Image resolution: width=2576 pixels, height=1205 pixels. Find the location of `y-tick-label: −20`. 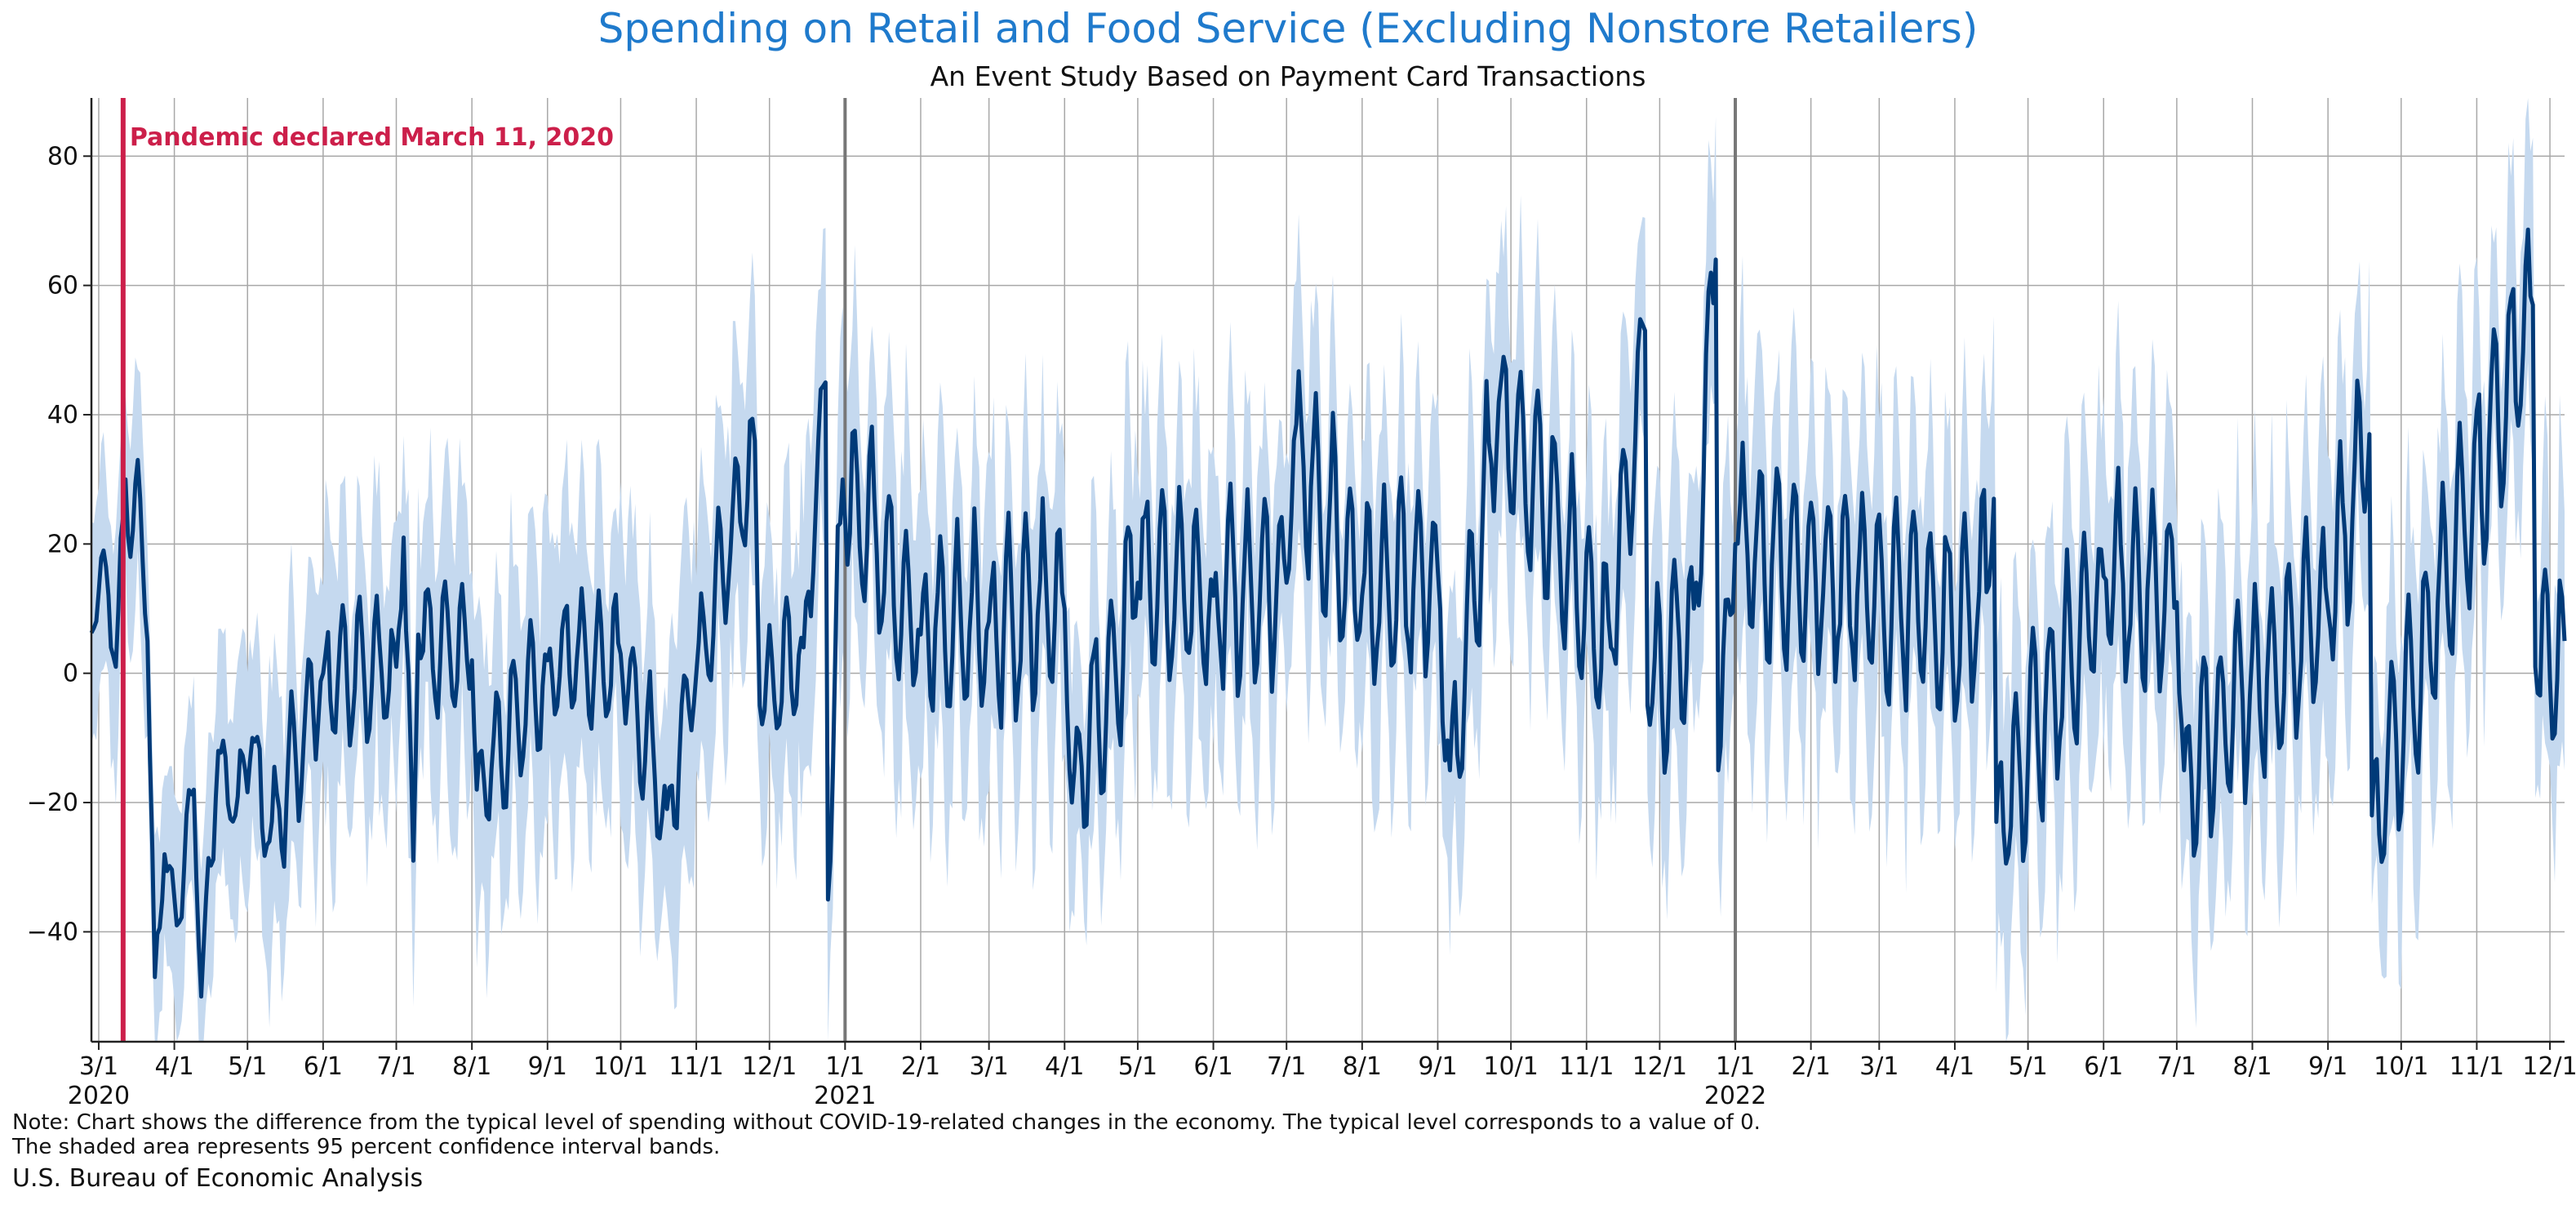

y-tick-label: −20 is located at coordinates (52, 803).